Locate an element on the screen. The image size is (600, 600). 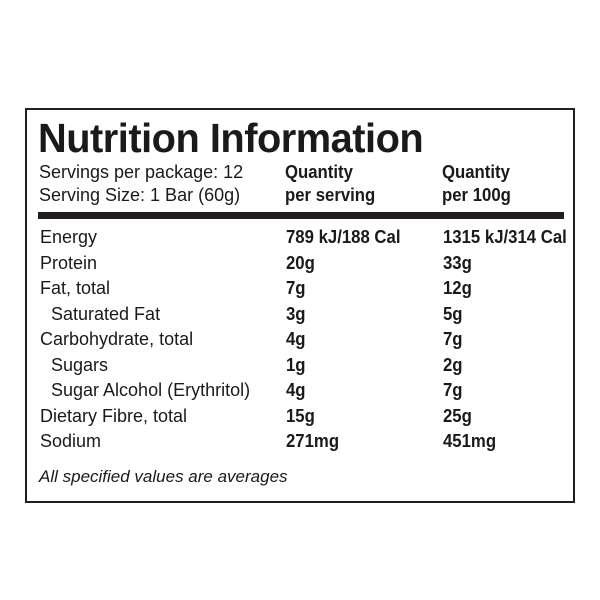
table-row: Sodium 271mg 451mg is located at coordinates (300, 442).